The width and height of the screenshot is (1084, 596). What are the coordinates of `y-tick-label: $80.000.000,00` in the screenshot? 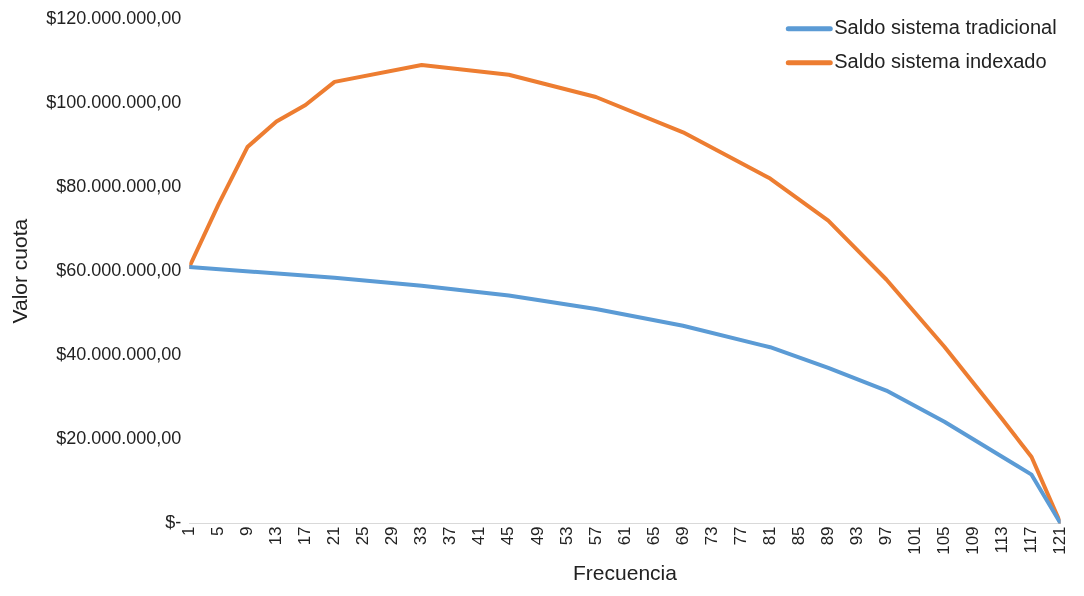 It's located at (119, 185).